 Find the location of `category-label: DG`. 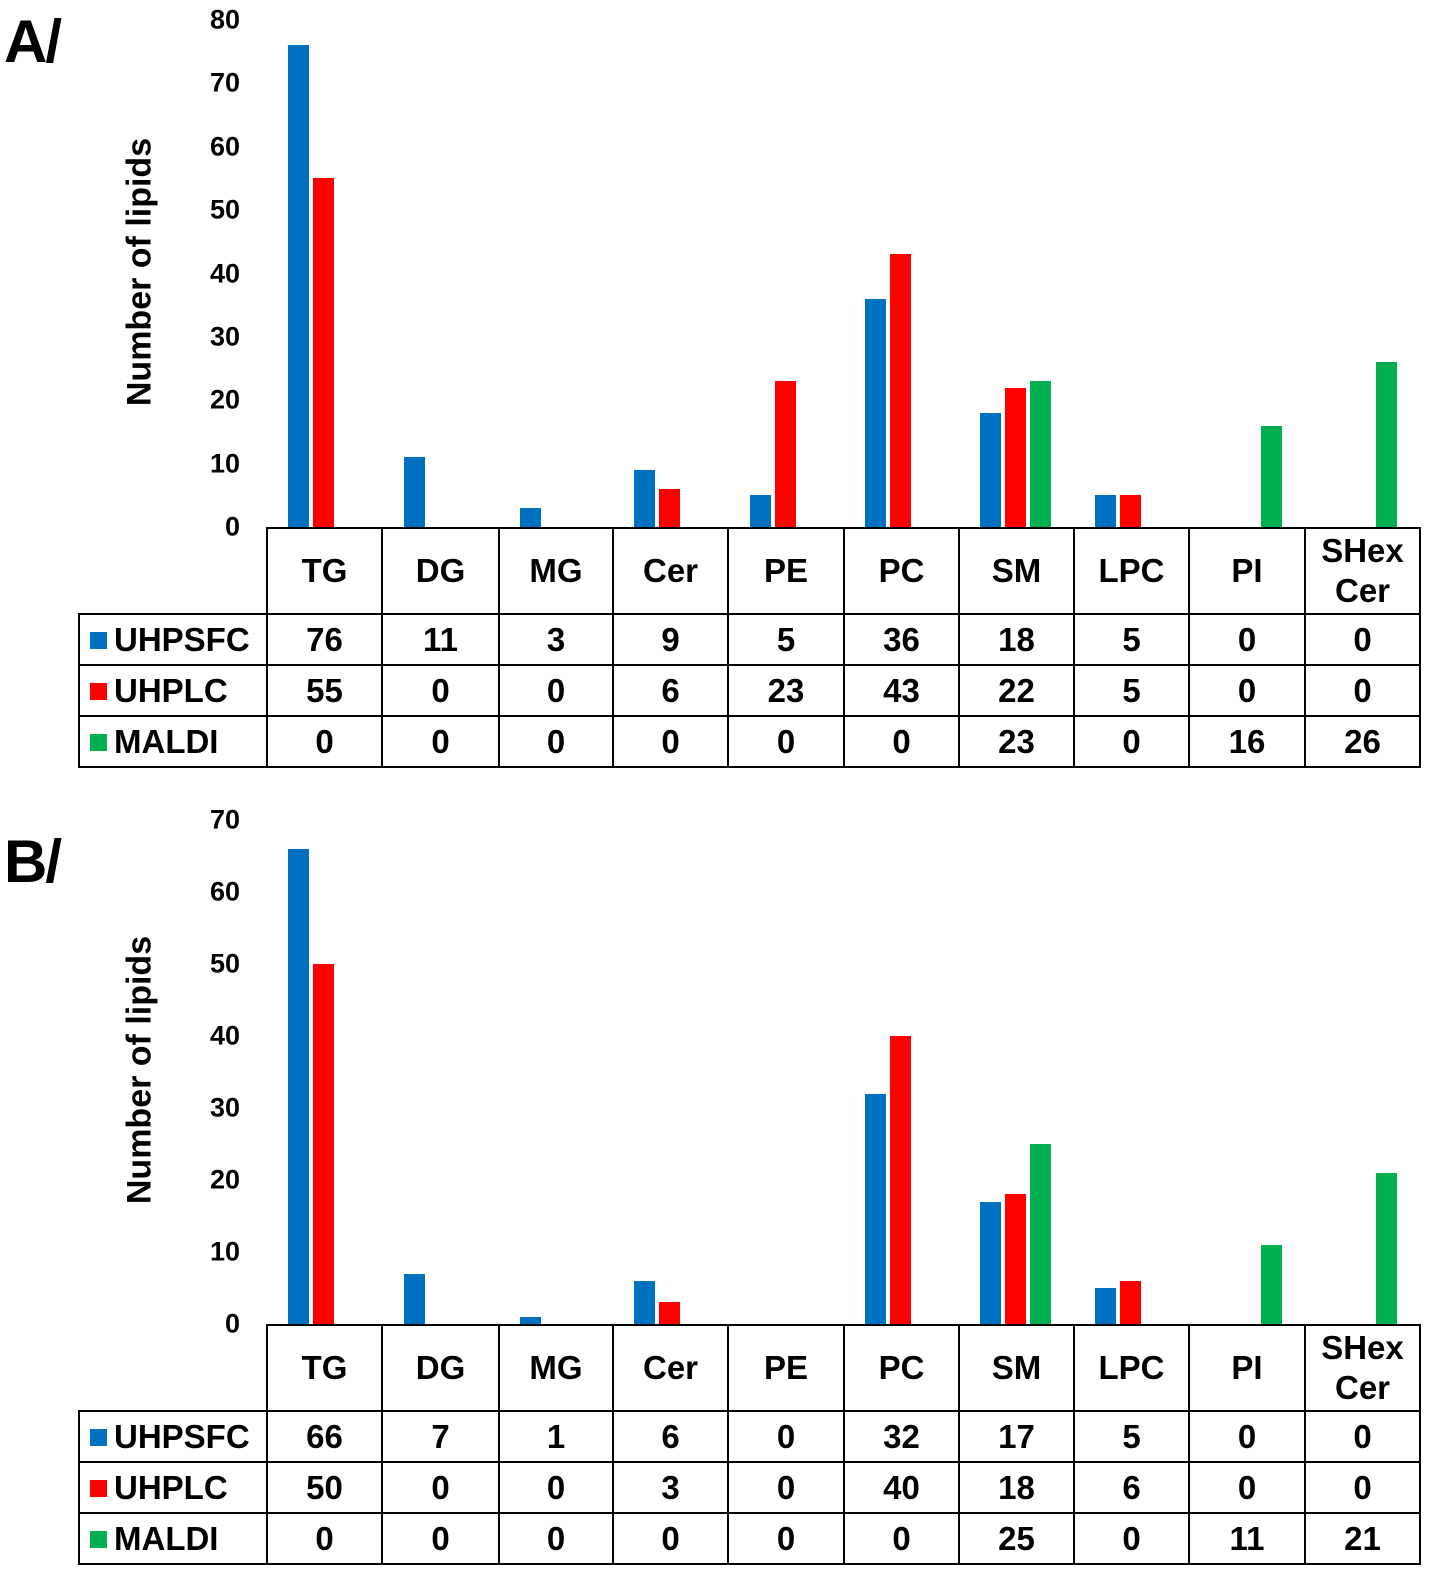

category-label: DG is located at coordinates (440, 1367).